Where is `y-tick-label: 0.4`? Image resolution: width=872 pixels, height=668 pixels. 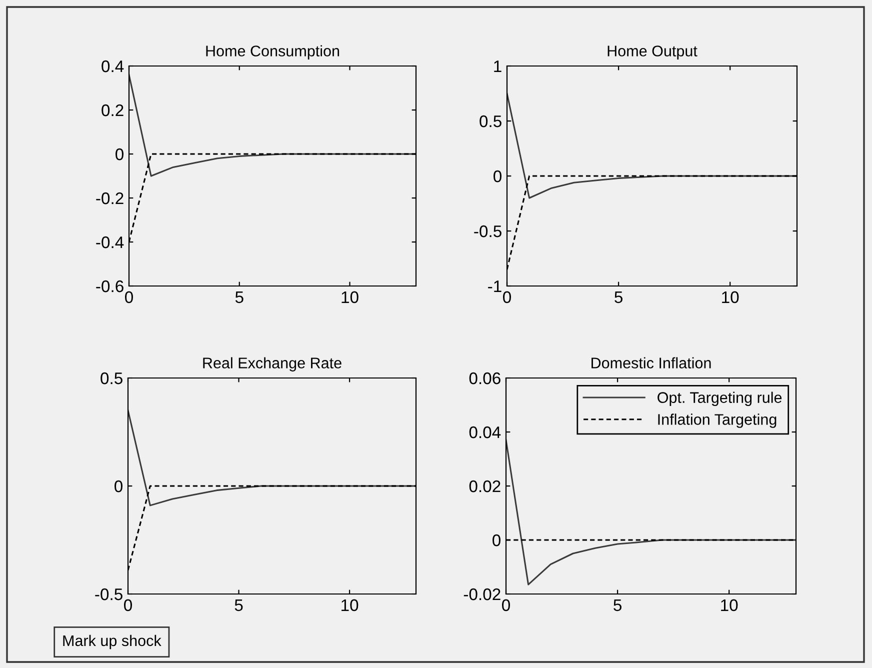 y-tick-label: 0.4 is located at coordinates (113, 66).